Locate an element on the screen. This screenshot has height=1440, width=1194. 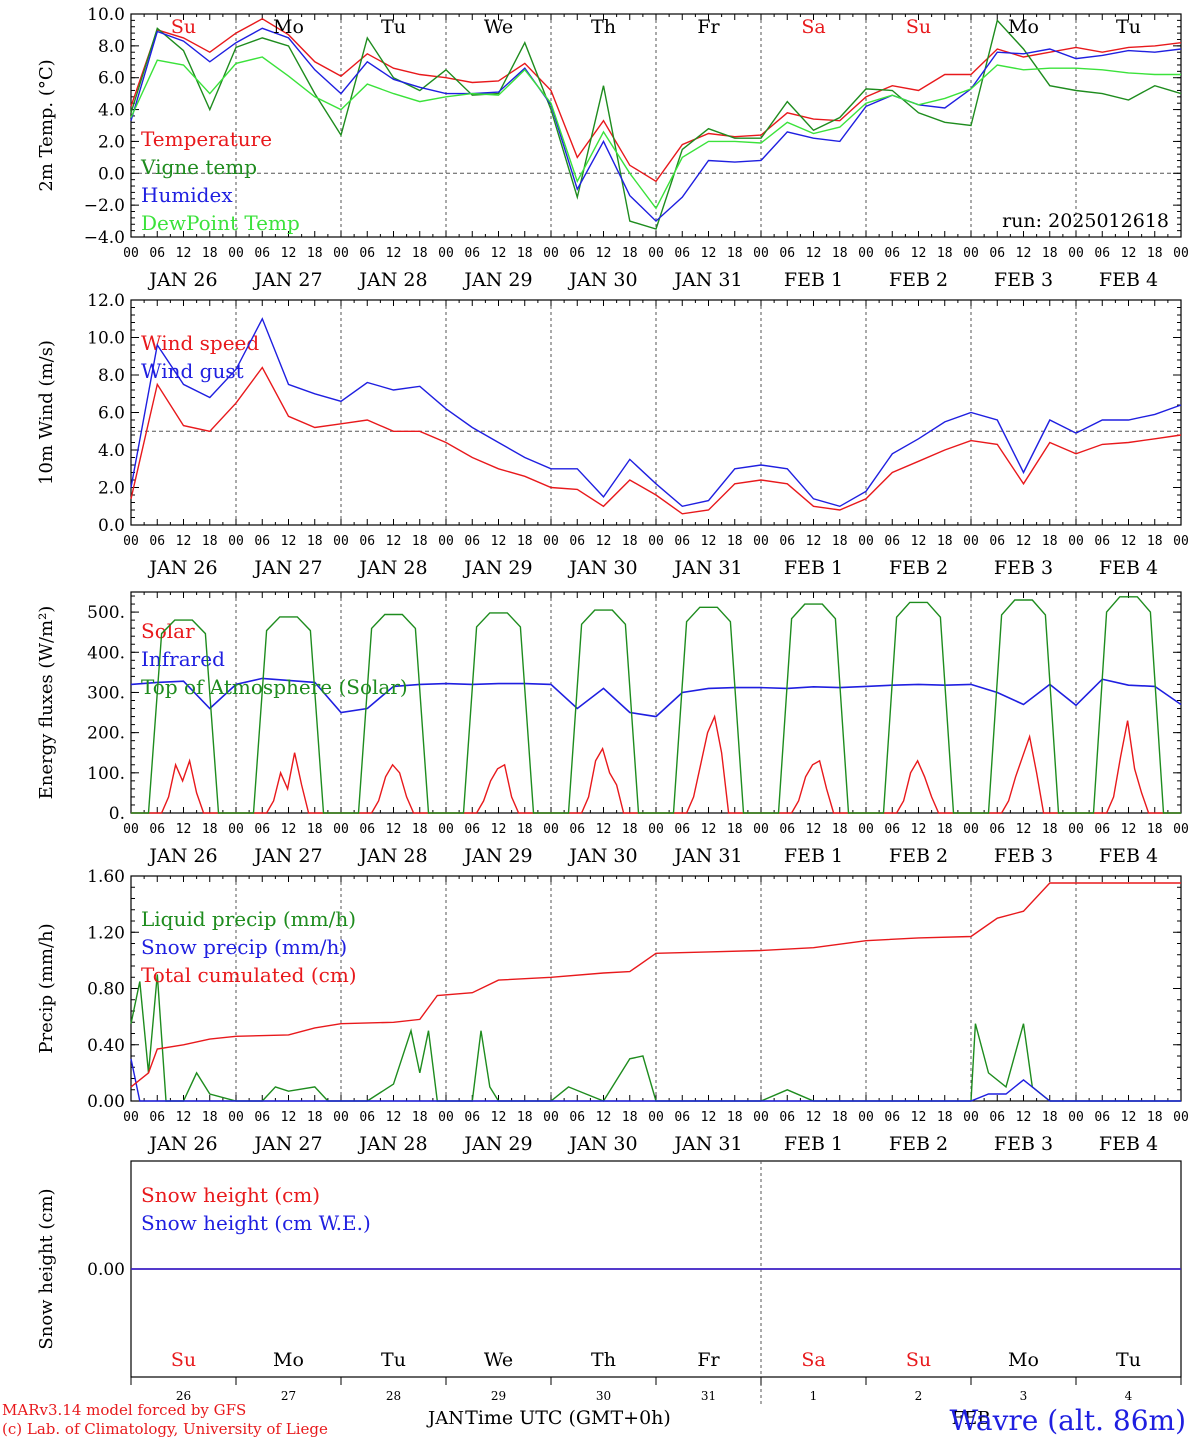
y-tick-label: 400. is located at coordinates (106, 653).